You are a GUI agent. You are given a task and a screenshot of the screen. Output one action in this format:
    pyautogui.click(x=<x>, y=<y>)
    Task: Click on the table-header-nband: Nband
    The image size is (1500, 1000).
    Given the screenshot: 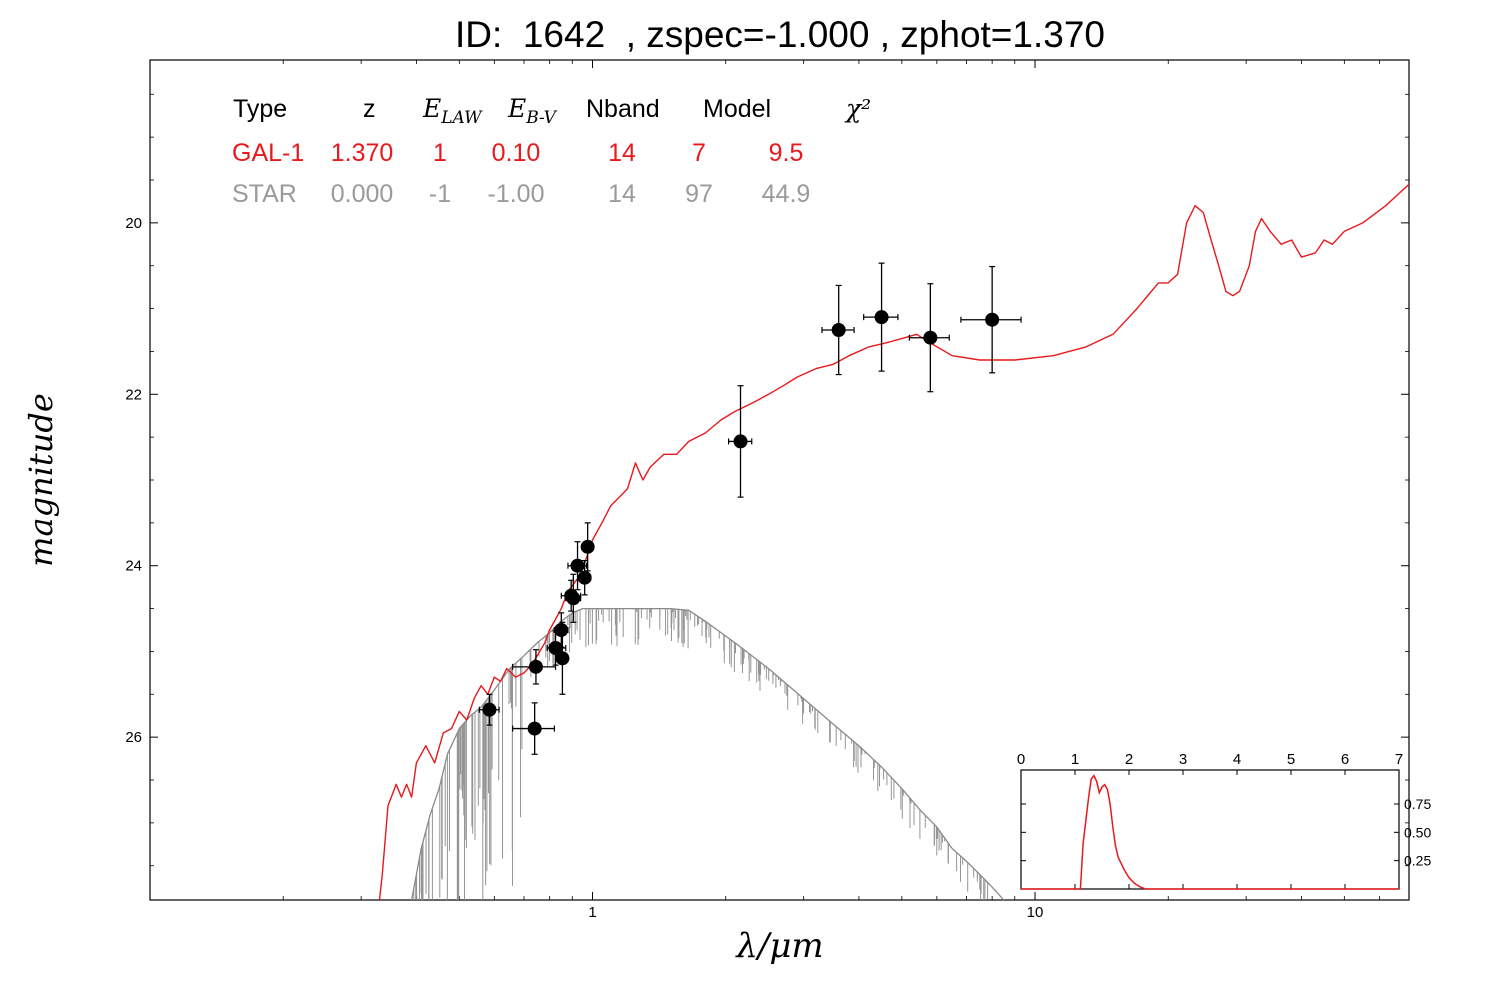 What is the action you would take?
    pyautogui.click(x=623, y=109)
    